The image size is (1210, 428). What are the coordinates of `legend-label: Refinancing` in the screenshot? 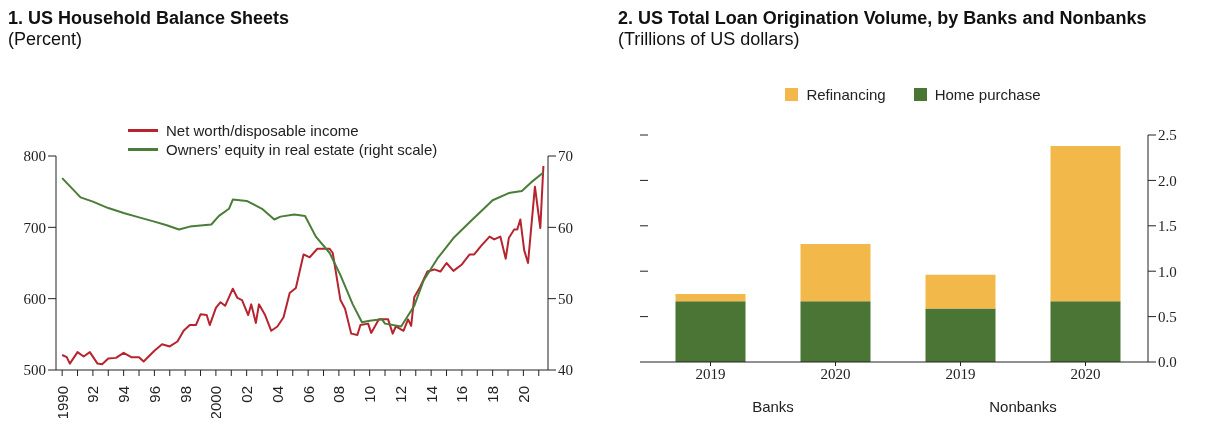 It's located at (846, 94).